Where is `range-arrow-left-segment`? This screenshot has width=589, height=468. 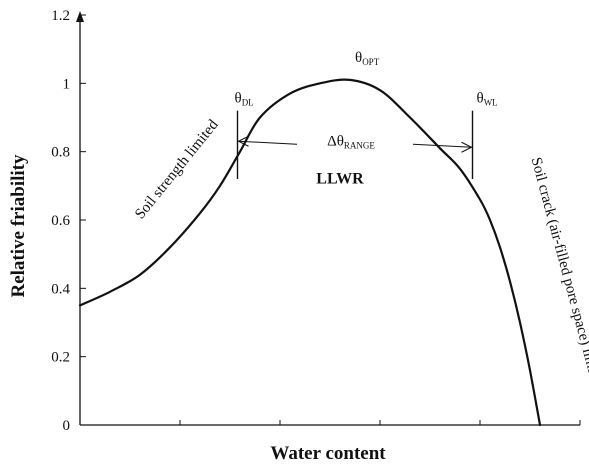
range-arrow-left-segment is located at coordinates (268, 142).